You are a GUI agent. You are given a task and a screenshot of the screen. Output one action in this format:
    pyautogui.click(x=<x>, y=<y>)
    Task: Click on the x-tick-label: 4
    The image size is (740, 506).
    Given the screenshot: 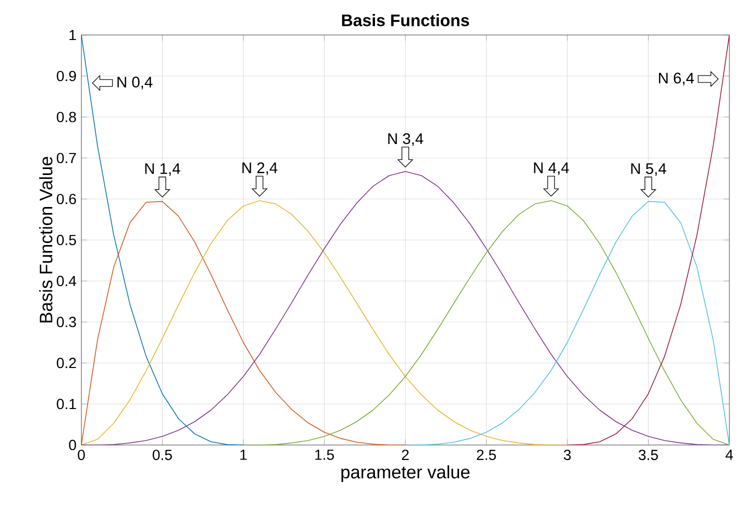 What is the action you would take?
    pyautogui.click(x=729, y=455)
    